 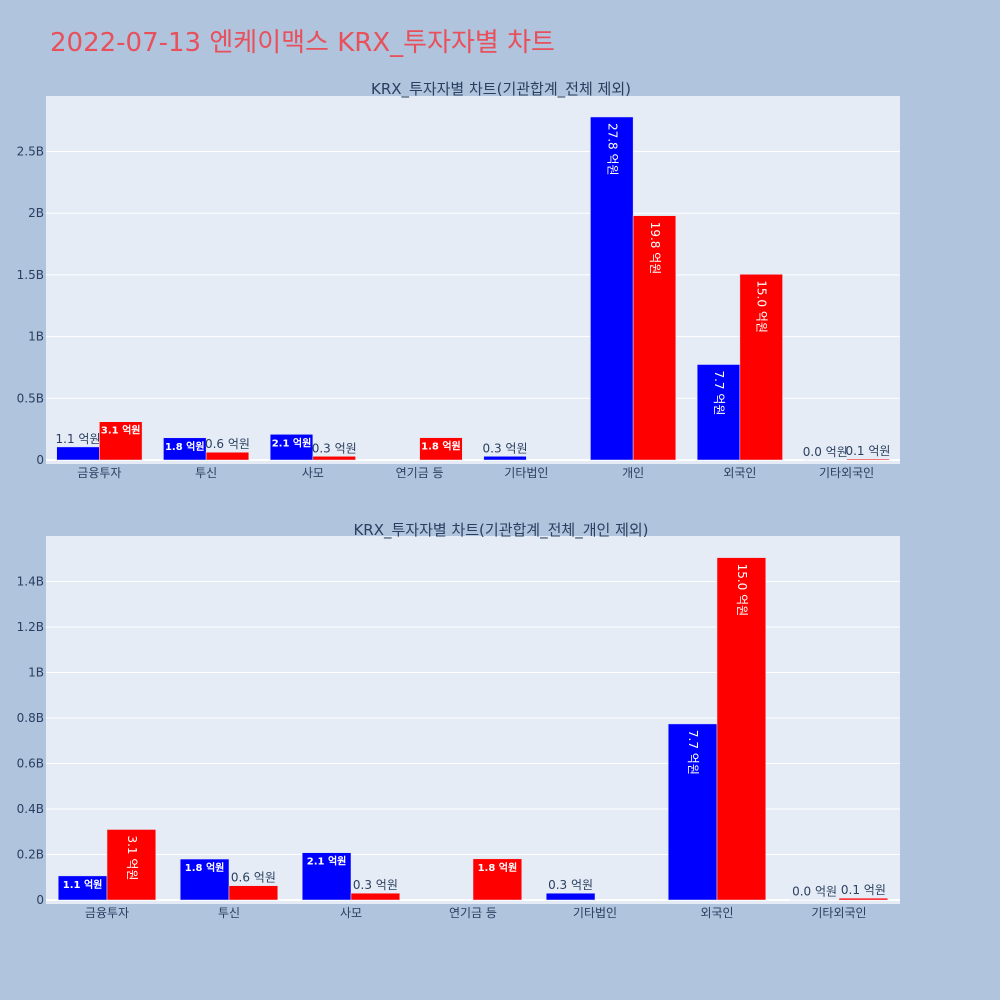 What do you see at coordinates (30, 718) in the screenshot?
I see `y-tick-label: 0.8B` at bounding box center [30, 718].